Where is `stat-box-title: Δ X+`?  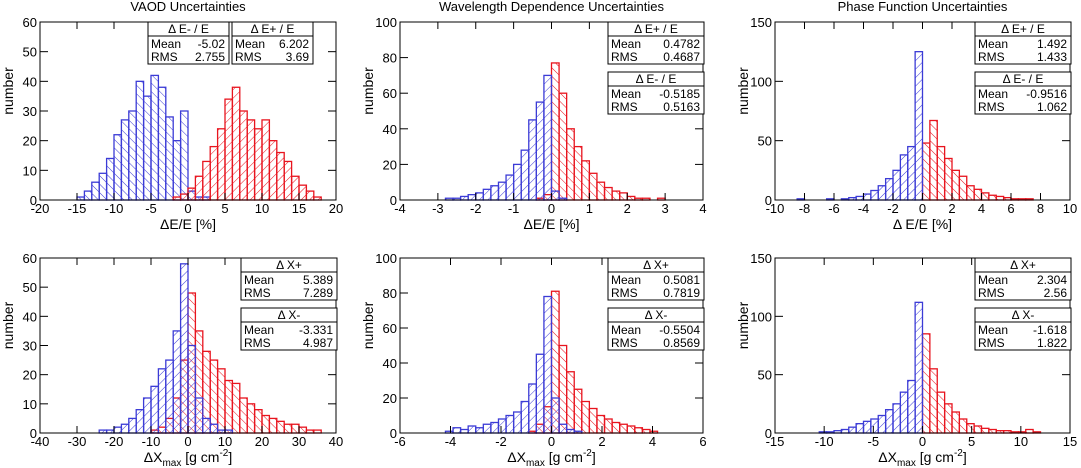 stat-box-title: Δ X+ is located at coordinates (1023, 265).